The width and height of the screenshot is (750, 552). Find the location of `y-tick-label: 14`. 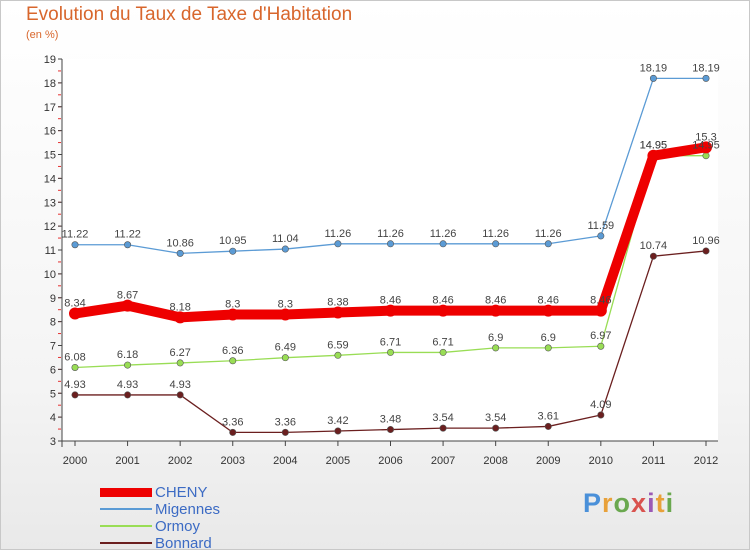

y-tick-label: 14 is located at coordinates (50, 179).